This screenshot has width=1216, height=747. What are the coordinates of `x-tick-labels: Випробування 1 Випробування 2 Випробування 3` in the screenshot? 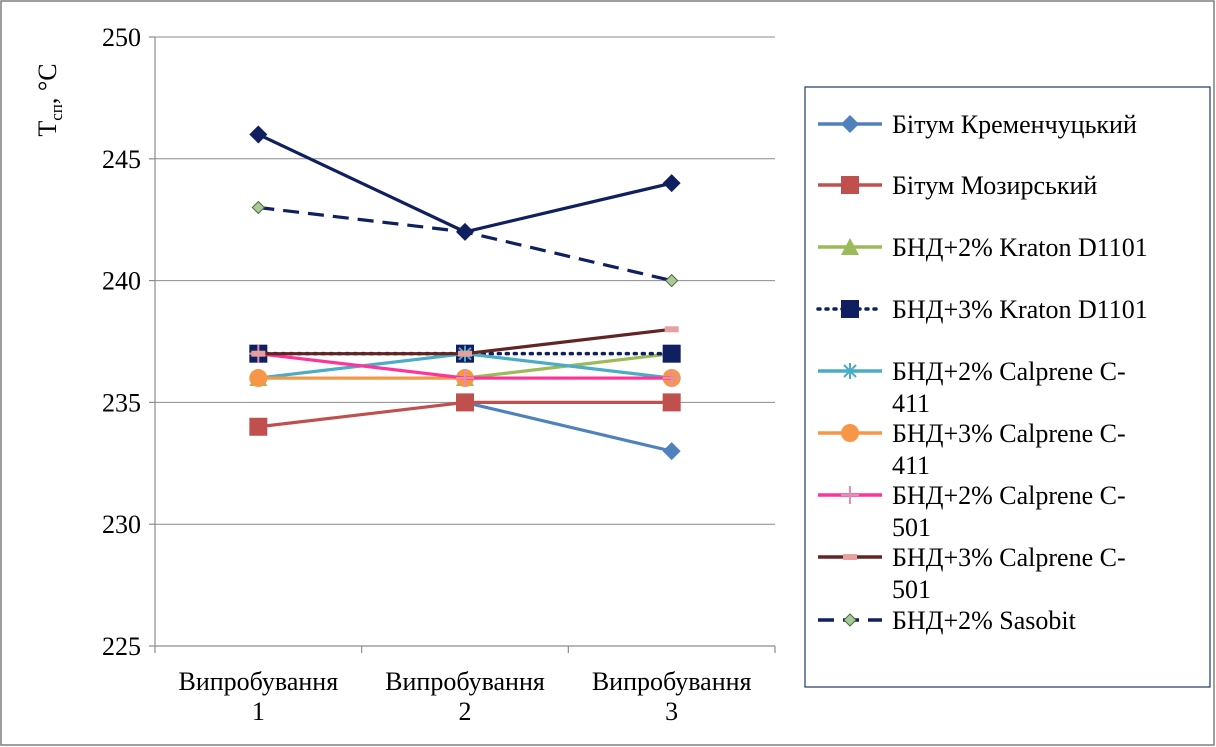 It's located at (464, 696).